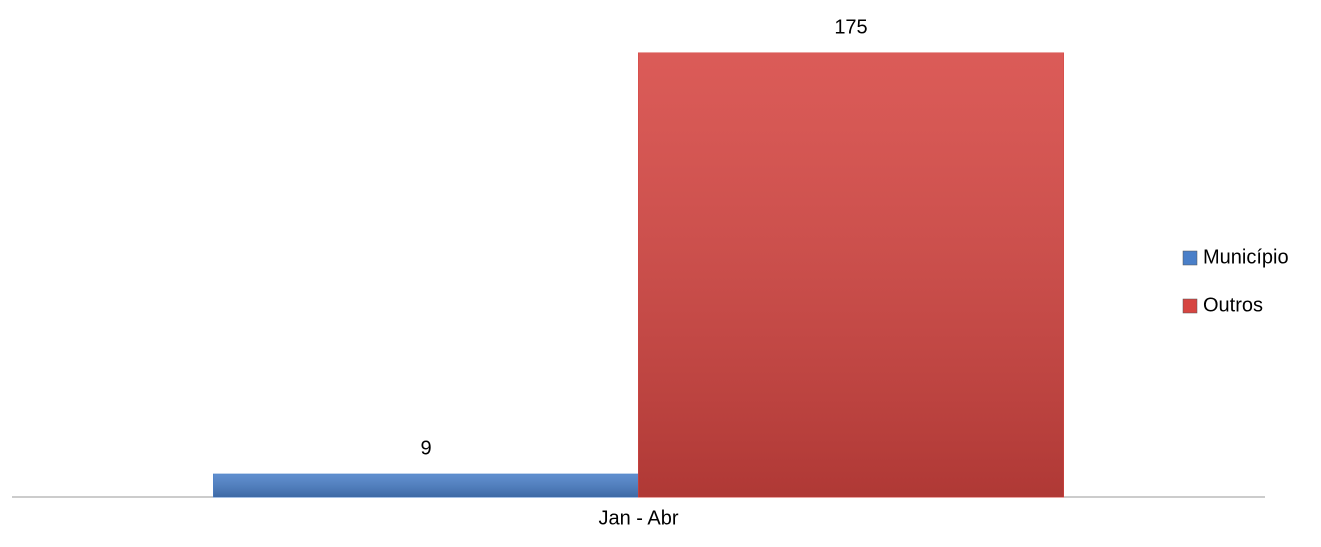  I want to click on data-label: 175, so click(850, 27).